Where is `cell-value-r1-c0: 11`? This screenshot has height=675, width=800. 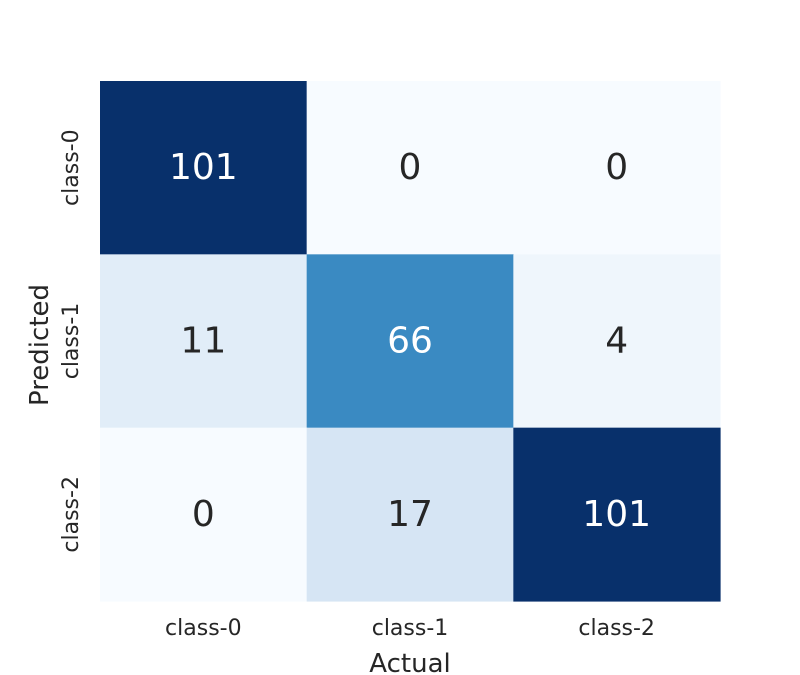
cell-value-r1-c0: 11 is located at coordinates (203, 341).